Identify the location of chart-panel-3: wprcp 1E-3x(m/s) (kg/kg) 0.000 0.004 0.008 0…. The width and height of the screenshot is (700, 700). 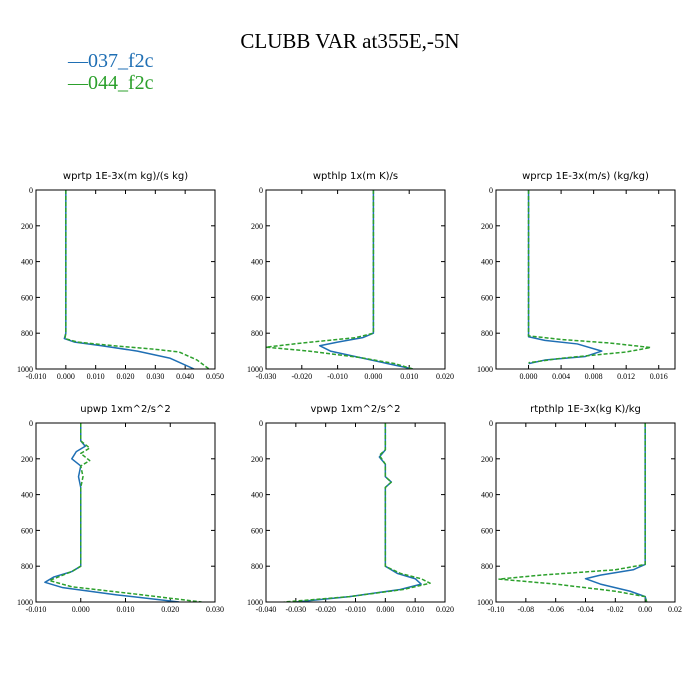
(576, 276).